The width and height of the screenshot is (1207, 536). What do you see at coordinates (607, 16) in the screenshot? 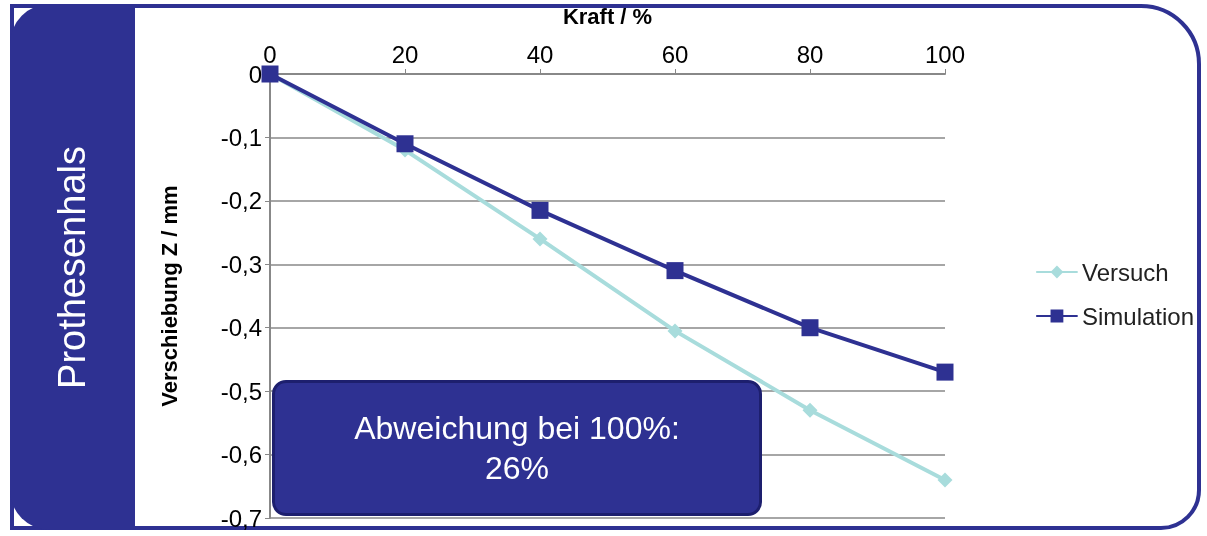
I see `x-axis-title: Kraft / %` at bounding box center [607, 16].